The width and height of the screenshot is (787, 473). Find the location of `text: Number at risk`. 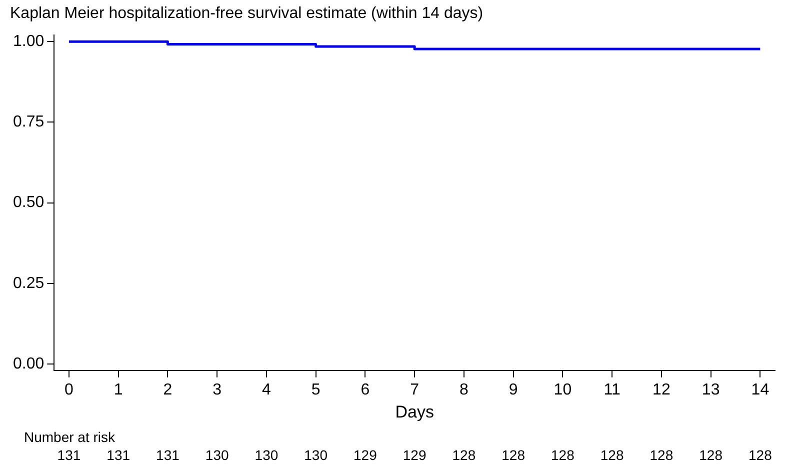

text: Number at risk is located at coordinates (70, 436).